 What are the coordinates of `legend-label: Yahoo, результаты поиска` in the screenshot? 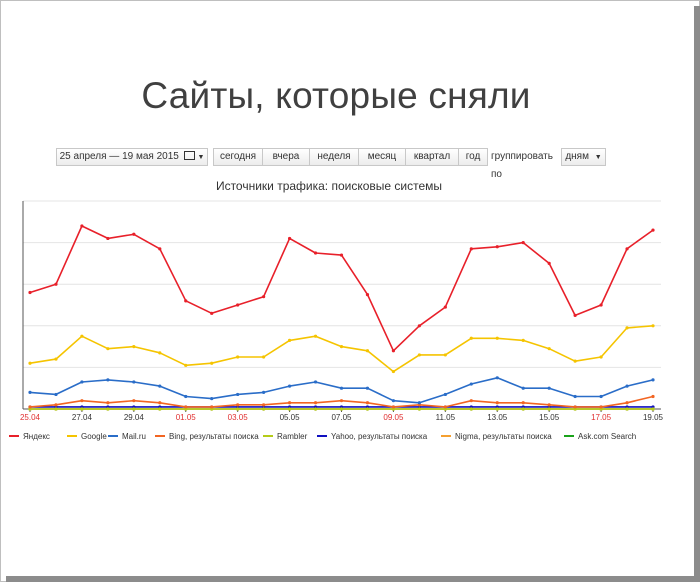 It's located at (379, 436).